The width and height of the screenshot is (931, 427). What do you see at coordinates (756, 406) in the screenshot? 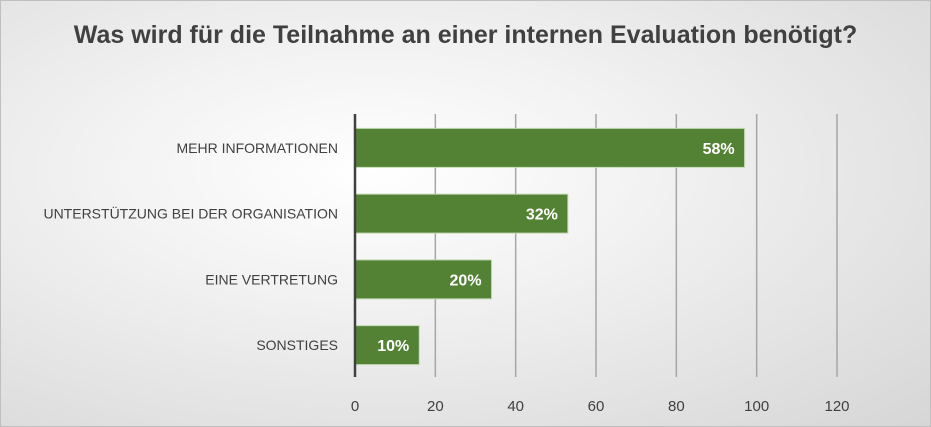
I see `x-tick-label: 100` at bounding box center [756, 406].